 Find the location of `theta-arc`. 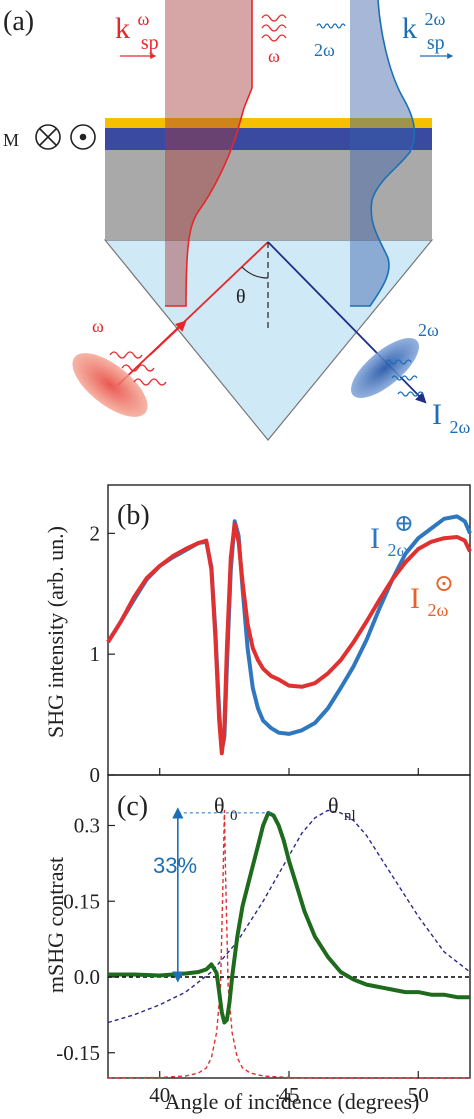

theta-arc is located at coordinates (255, 272).